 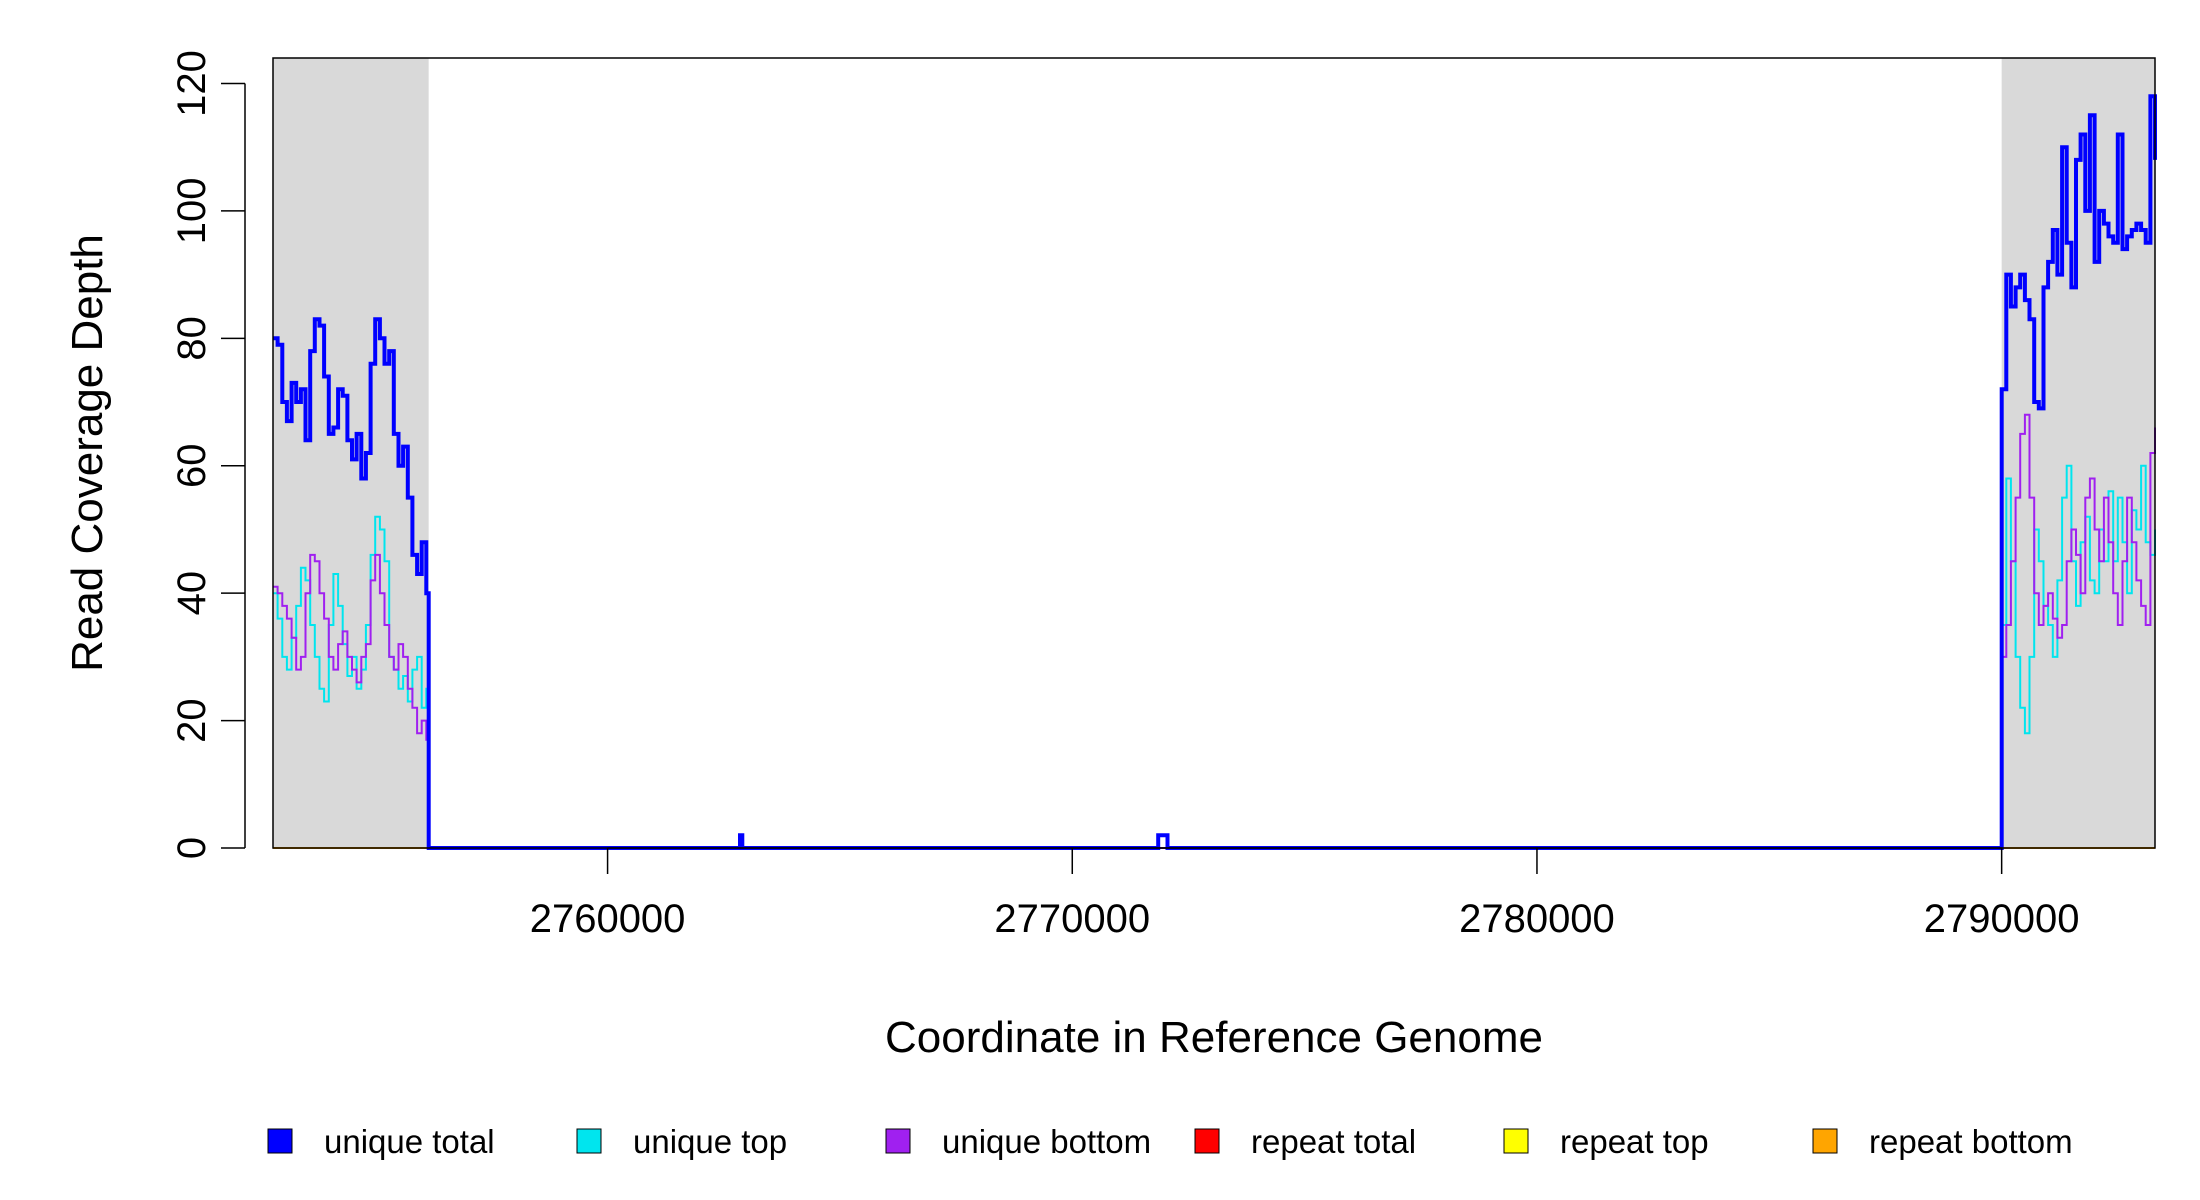 What do you see at coordinates (1072, 919) in the screenshot?
I see `x-tick-label: 2770000` at bounding box center [1072, 919].